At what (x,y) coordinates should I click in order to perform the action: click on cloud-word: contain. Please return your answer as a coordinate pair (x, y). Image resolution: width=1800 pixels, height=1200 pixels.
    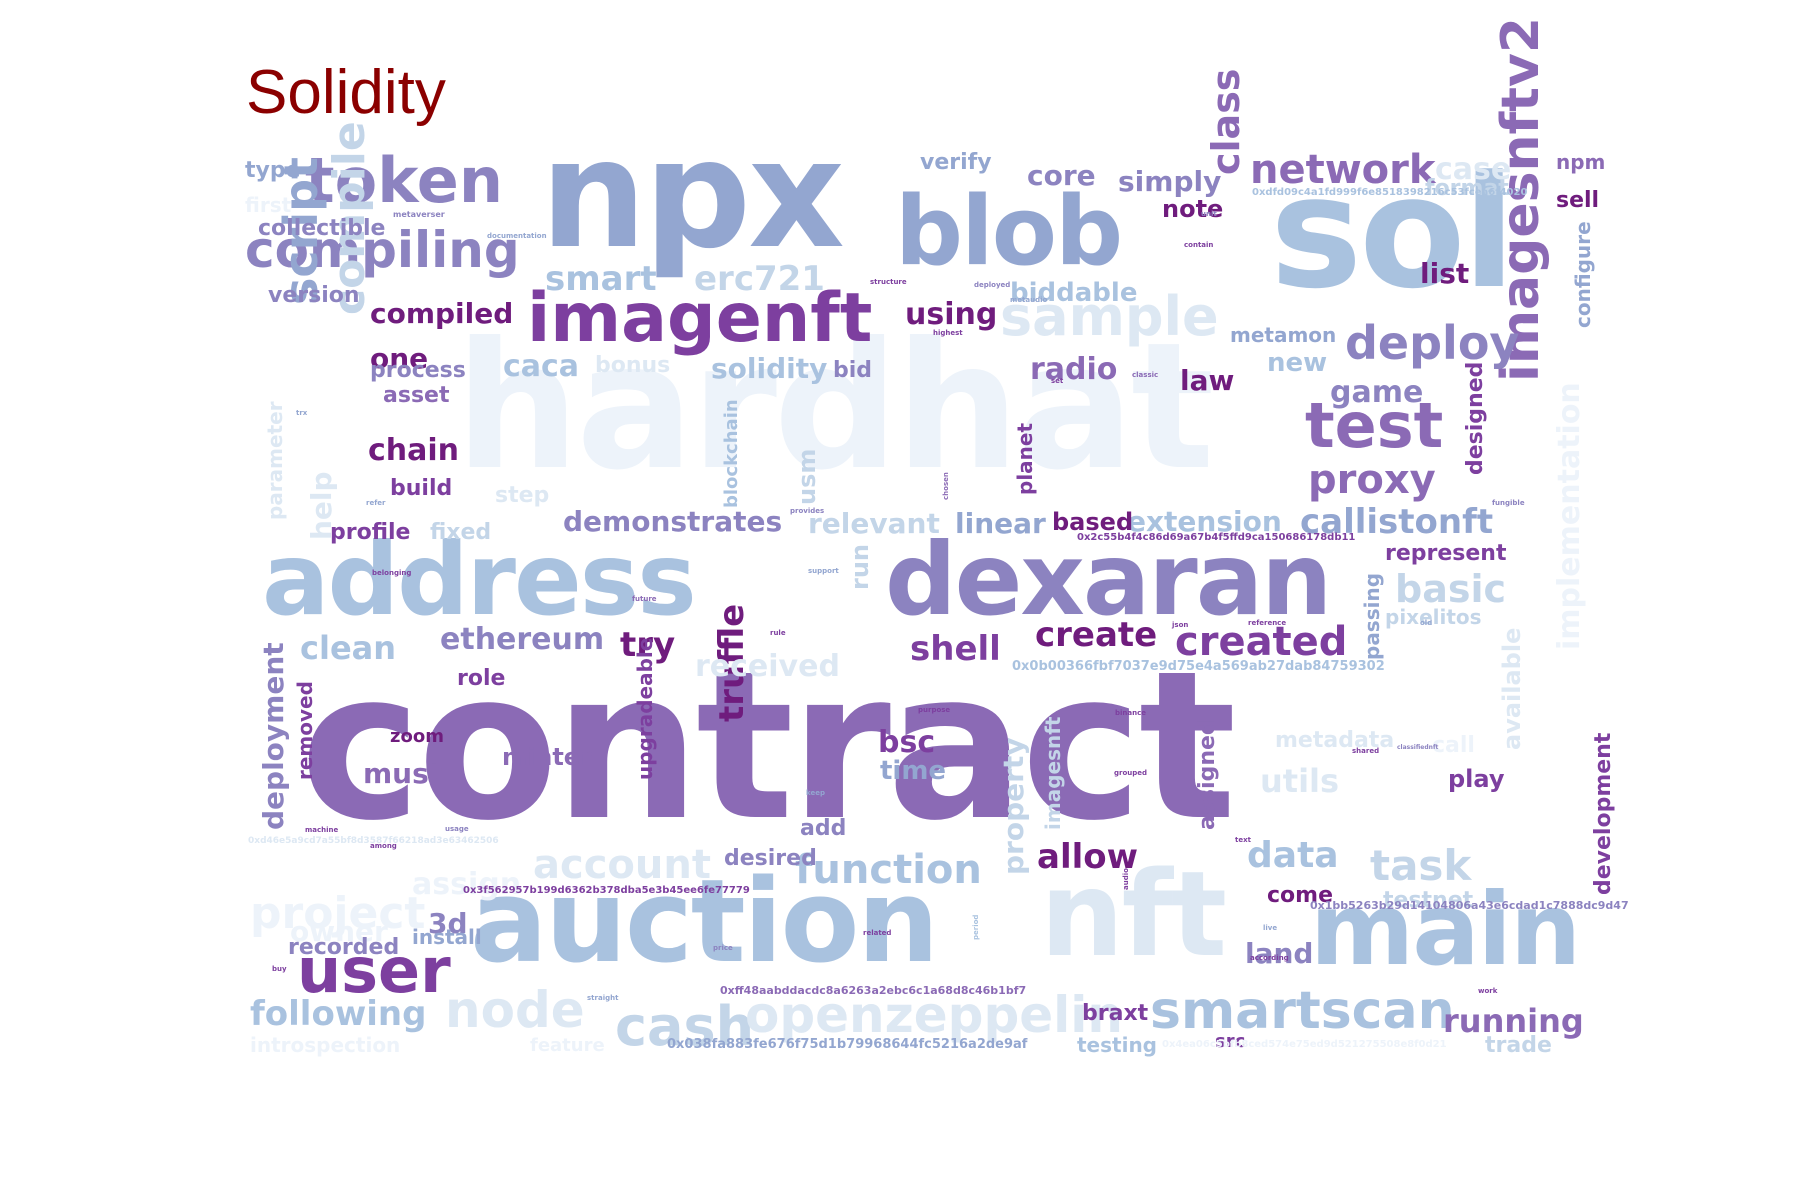
    Looking at the image, I should click on (1199, 245).